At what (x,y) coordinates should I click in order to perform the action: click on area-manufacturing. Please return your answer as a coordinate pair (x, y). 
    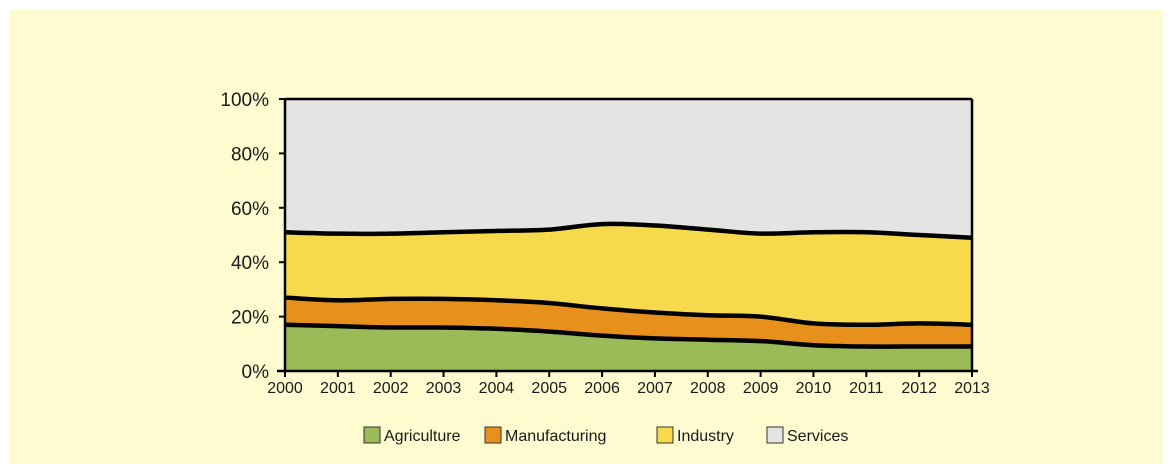
    Looking at the image, I should click on (628, 322).